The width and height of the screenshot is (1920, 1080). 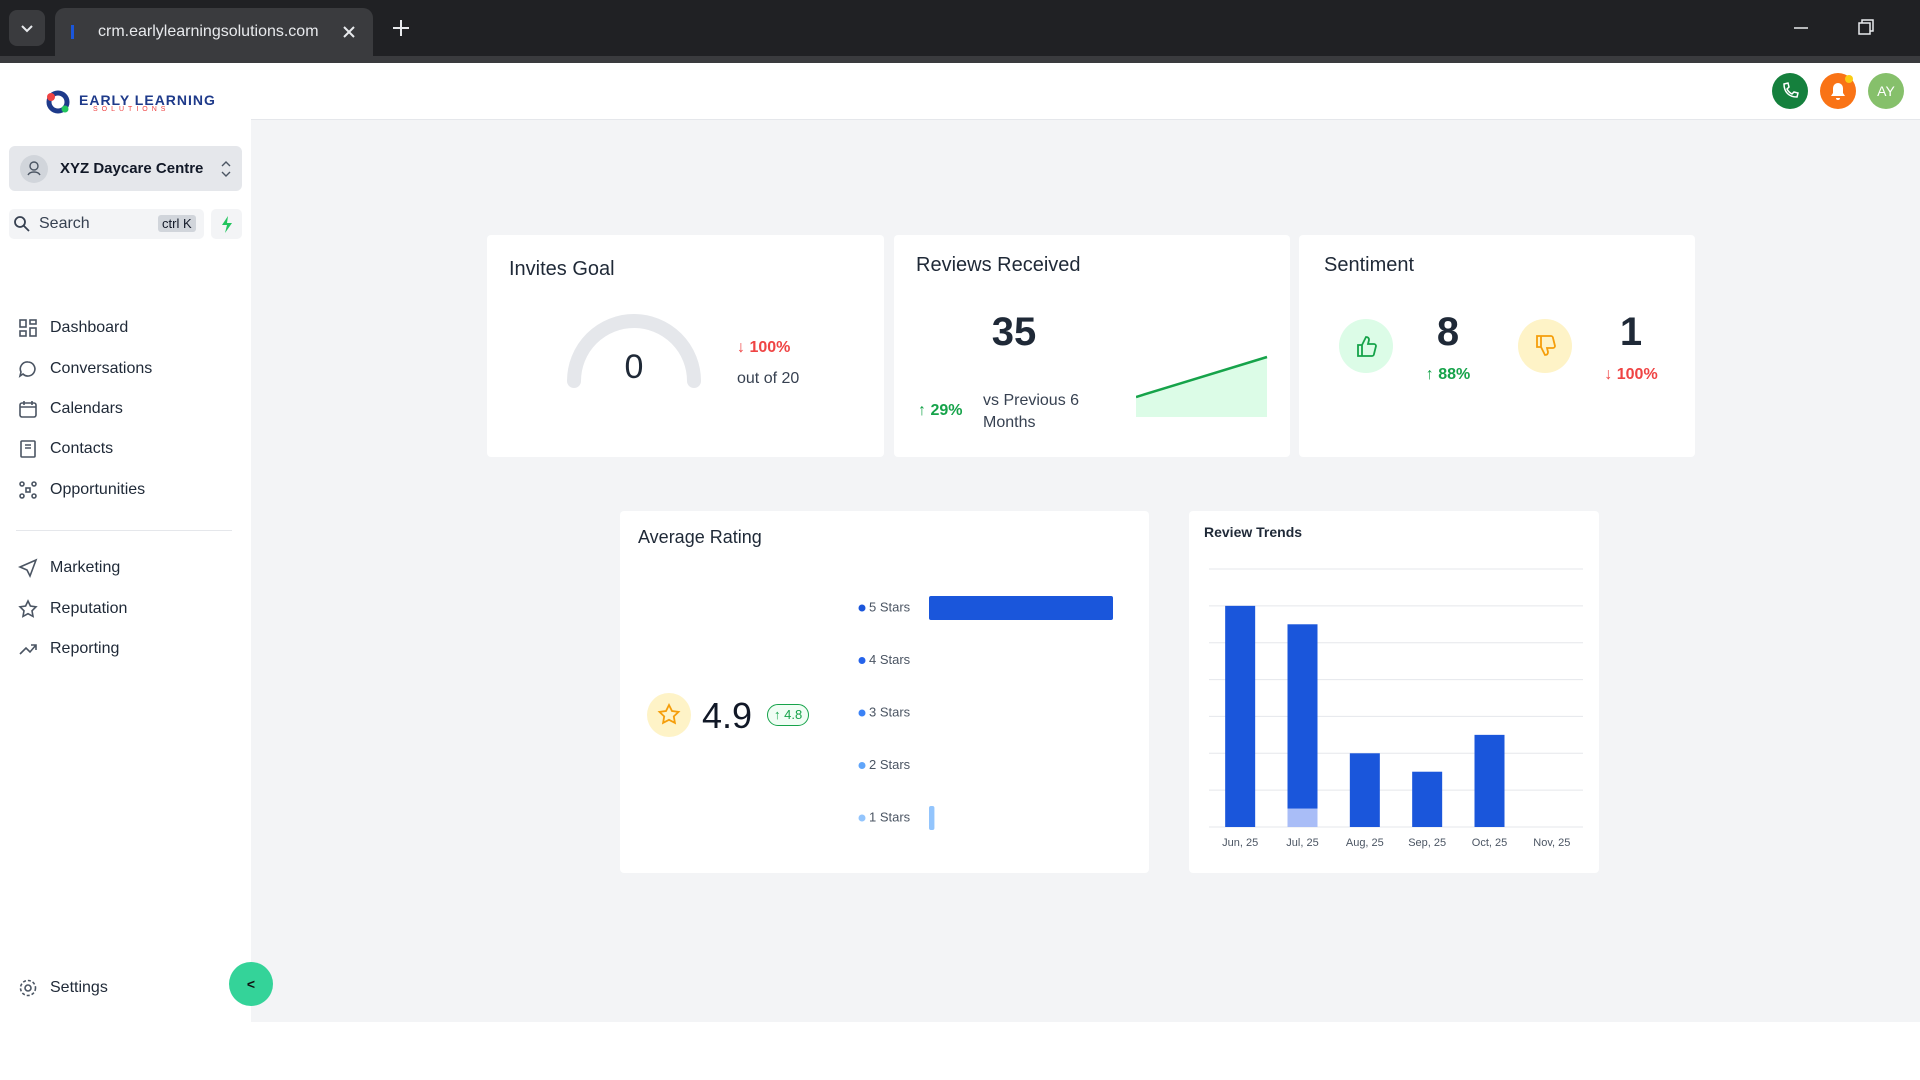 What do you see at coordinates (1631, 374) in the screenshot?
I see `negative-change: ↓ 100%` at bounding box center [1631, 374].